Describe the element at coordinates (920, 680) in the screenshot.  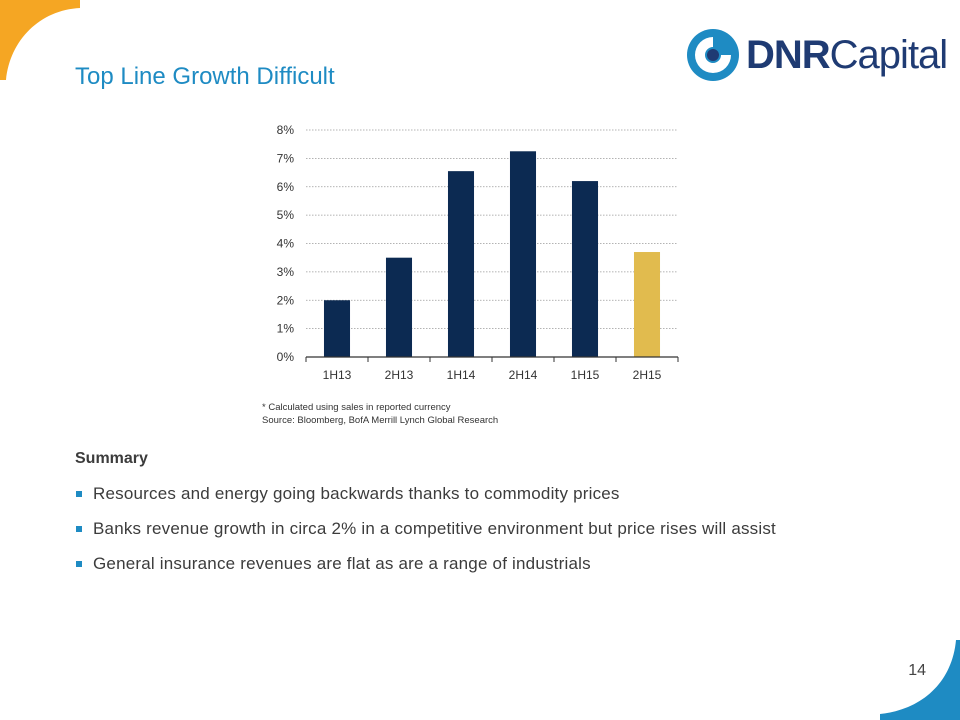
I see `corner-decoration-bottom-right` at that location.